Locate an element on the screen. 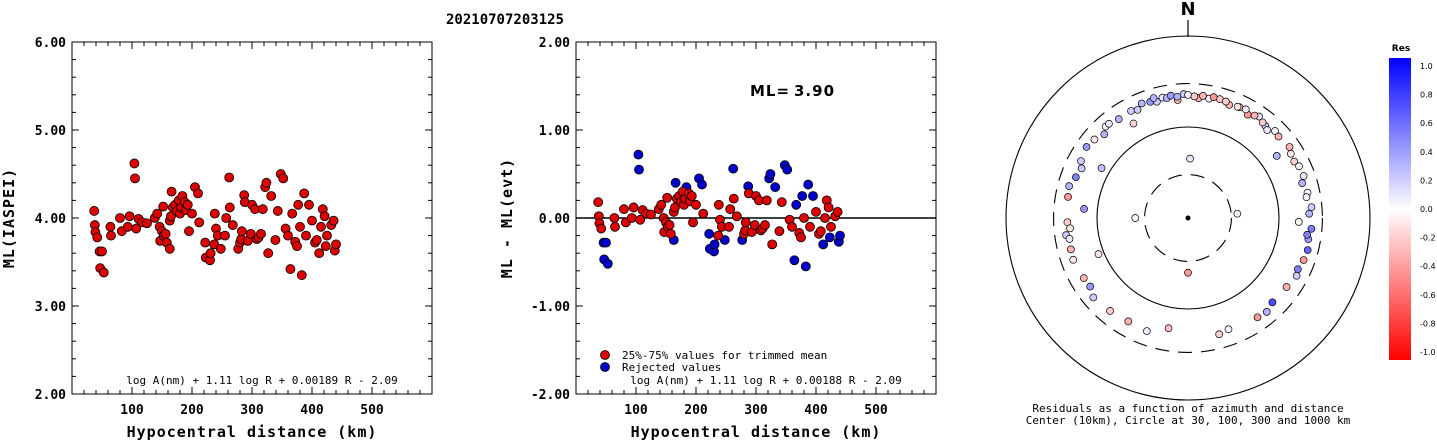  colorbar-tick-label: -0.8 is located at coordinates (1428, 323).